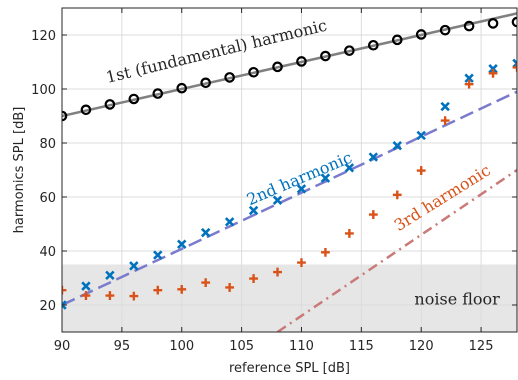 This screenshot has height=380, width=518. I want to click on y-axis-label: harmonics SPL [dB], so click(19, 170).